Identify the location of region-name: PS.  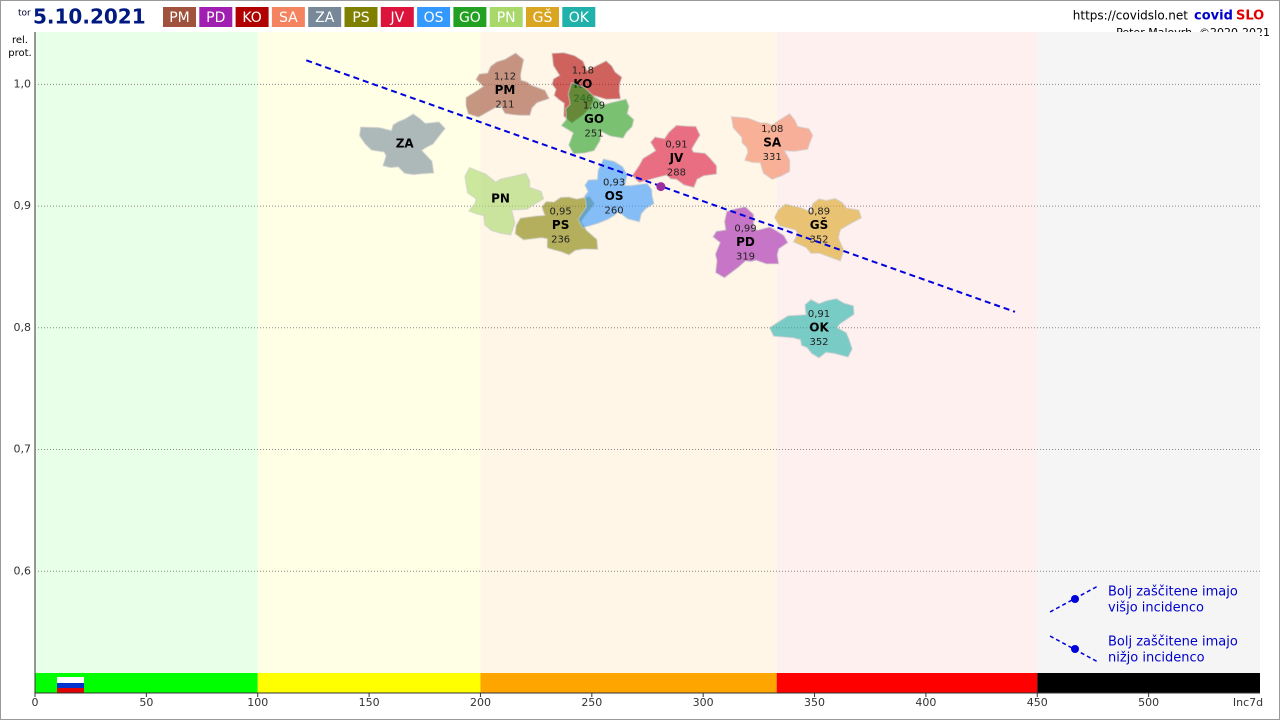
(560, 225).